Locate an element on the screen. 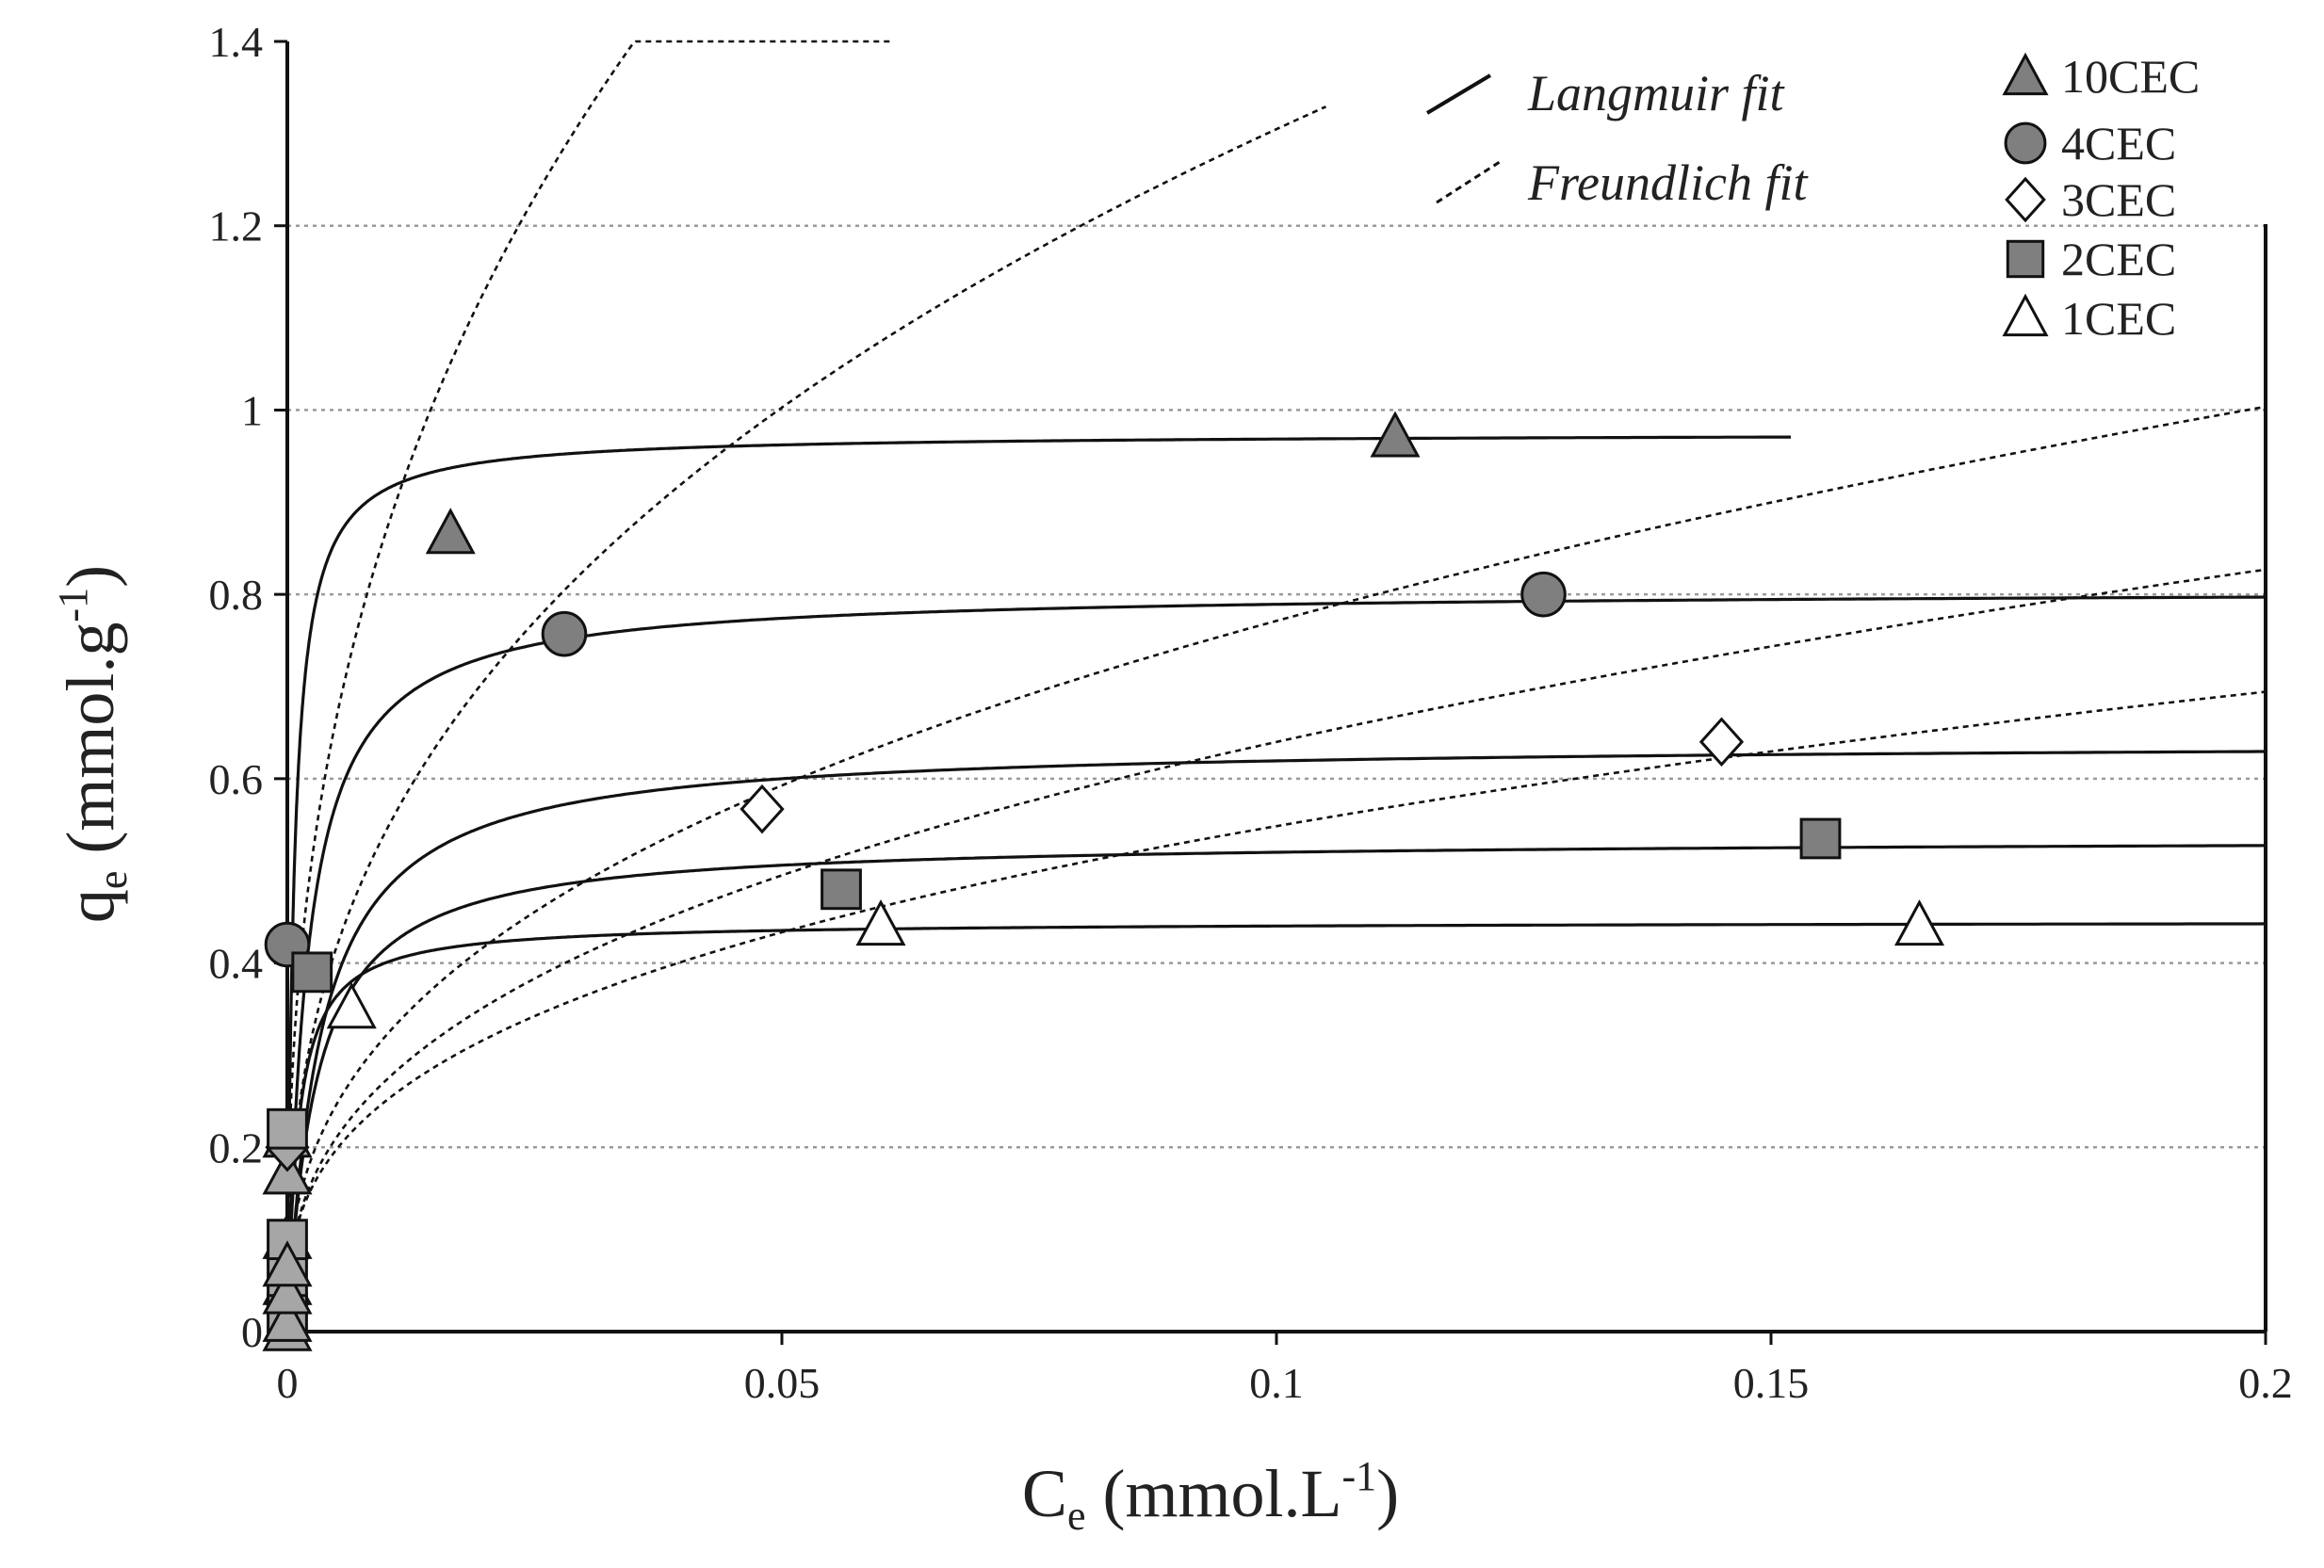  y-tick-label: 0 is located at coordinates (252, 1332).